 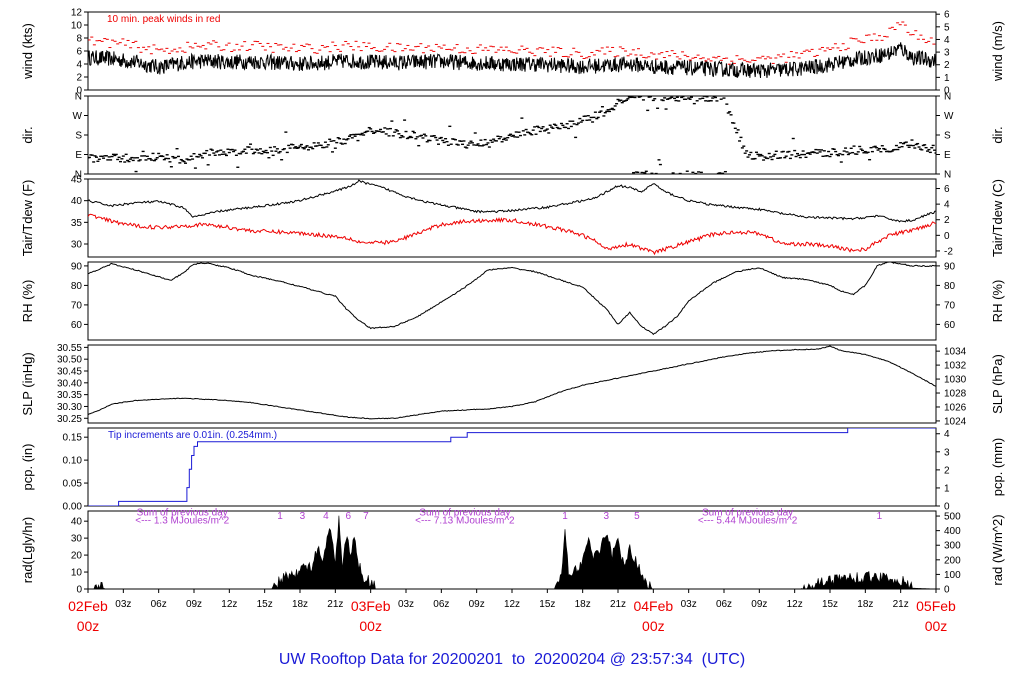 I want to click on left-axis-label: wind (kts), so click(x=27, y=51).